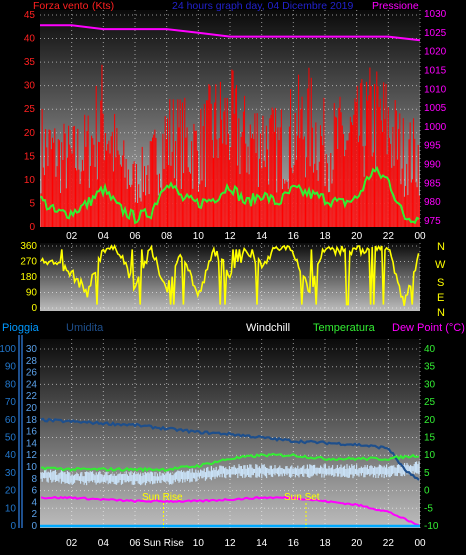  Describe the element at coordinates (32, 227) in the screenshot. I see `wind-y-tick-label: 0` at that location.